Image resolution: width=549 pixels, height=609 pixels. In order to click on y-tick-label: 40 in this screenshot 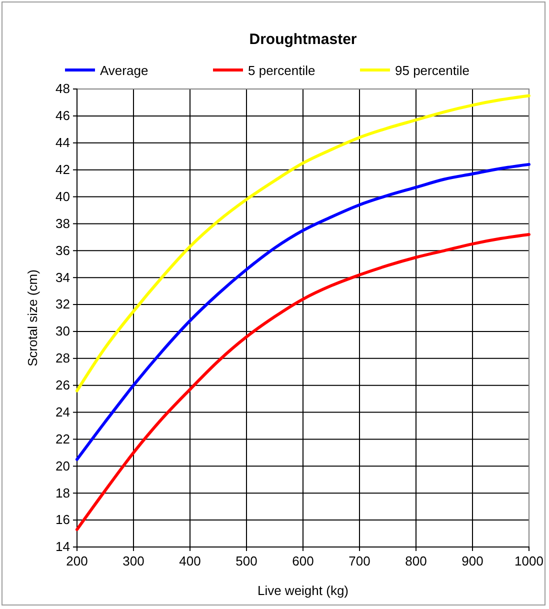, I will do `click(63, 196)`.